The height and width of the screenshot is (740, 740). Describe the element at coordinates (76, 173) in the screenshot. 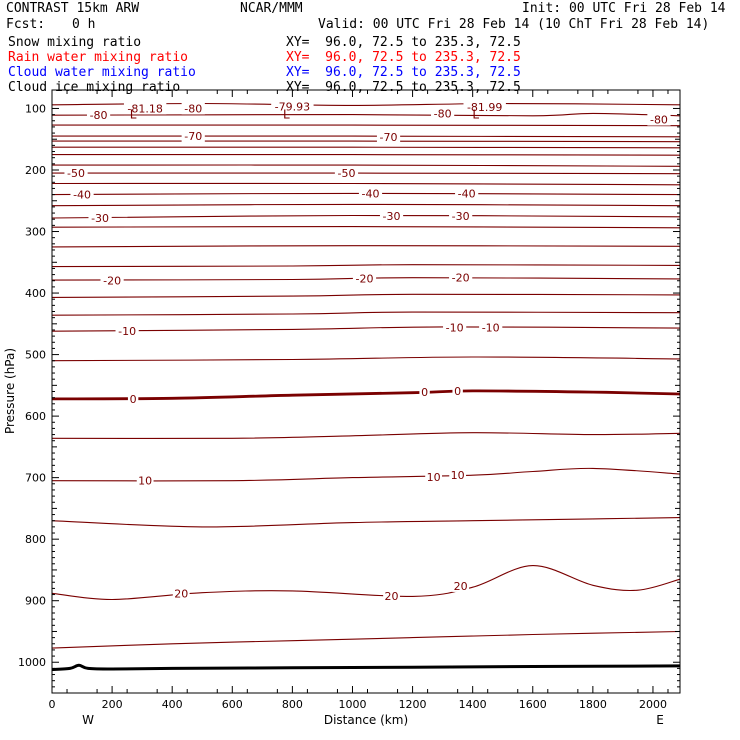

I see `contour-label: -50` at that location.